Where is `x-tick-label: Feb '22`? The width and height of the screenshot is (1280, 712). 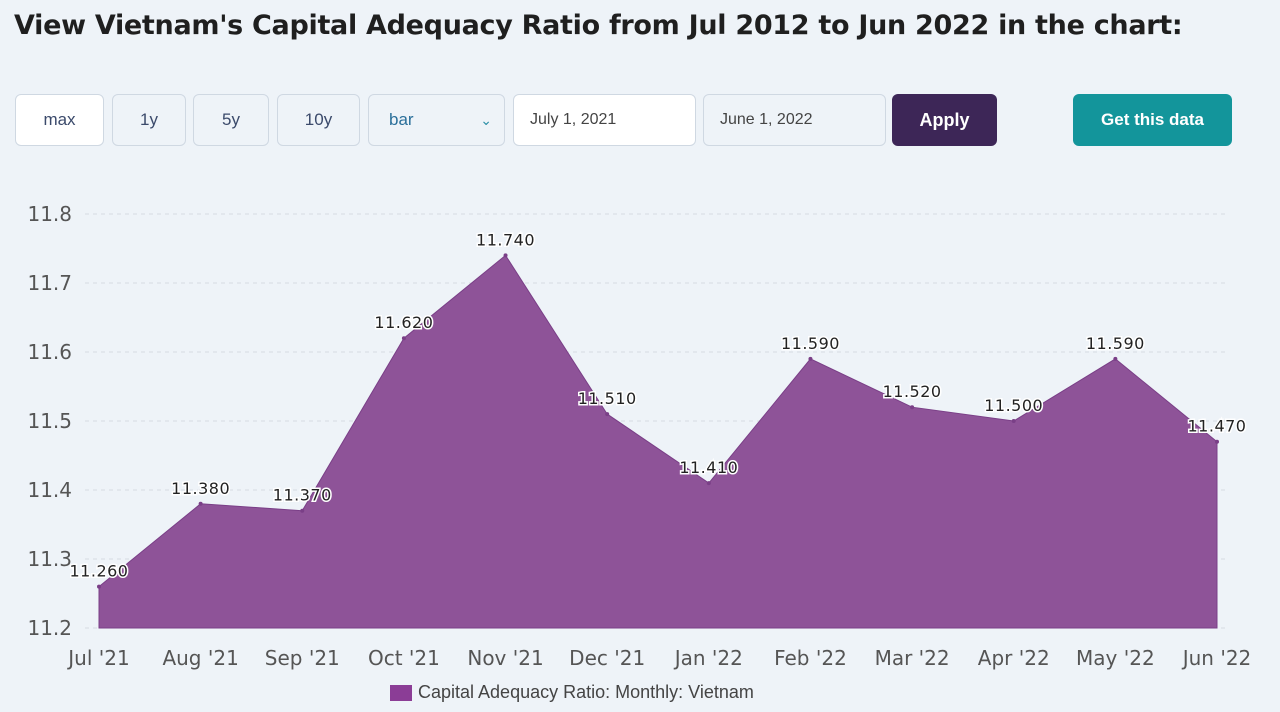
x-tick-label: Feb '22 is located at coordinates (810, 658).